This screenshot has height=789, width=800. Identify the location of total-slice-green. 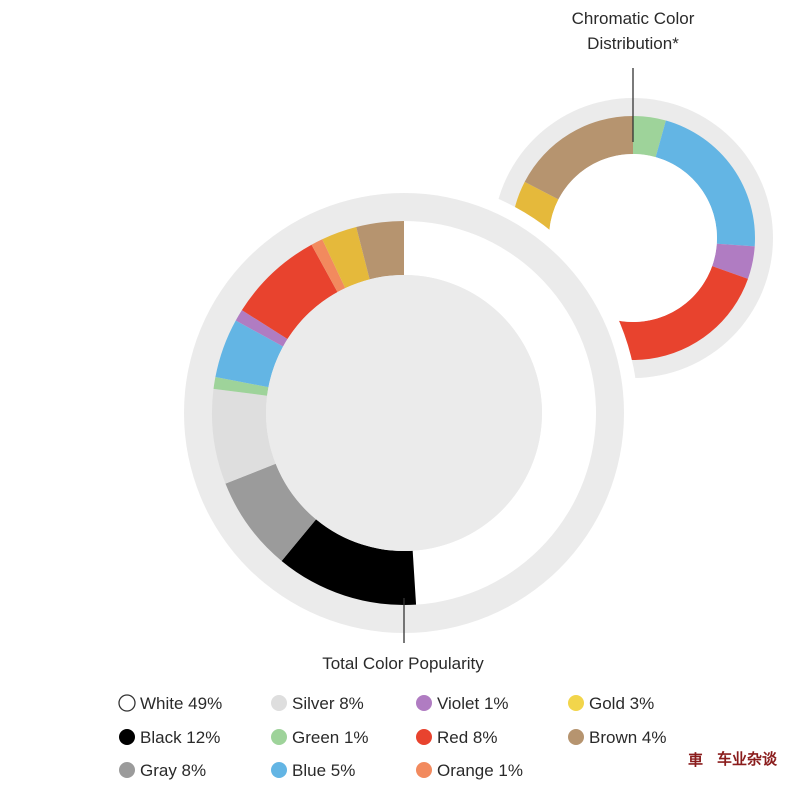
(241, 386).